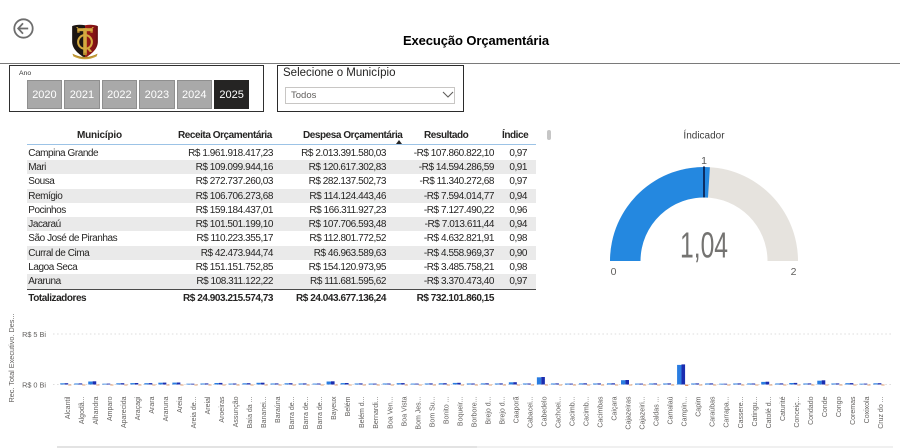 This screenshot has width=900, height=448. I want to click on svg-text: Índicador, so click(704, 135).